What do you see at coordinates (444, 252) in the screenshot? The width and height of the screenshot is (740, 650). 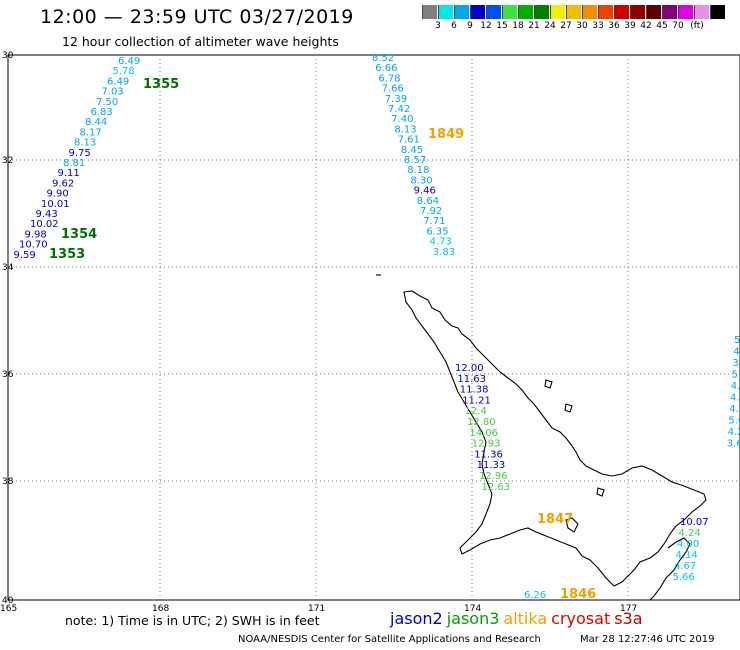 I see `wave-height-value: 3.83` at bounding box center [444, 252].